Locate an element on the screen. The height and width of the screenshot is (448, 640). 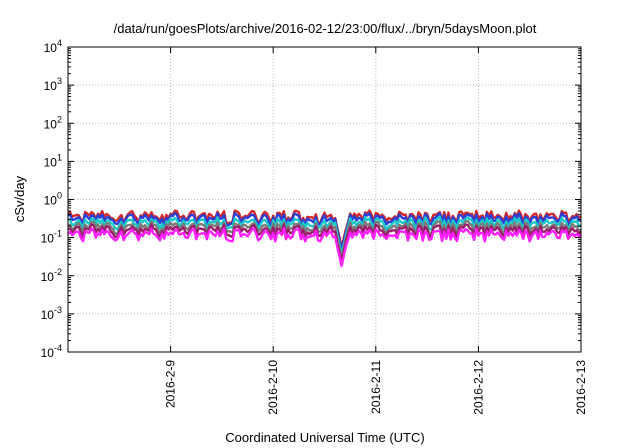
y-tick-label: 10³ is located at coordinates (53, 84).